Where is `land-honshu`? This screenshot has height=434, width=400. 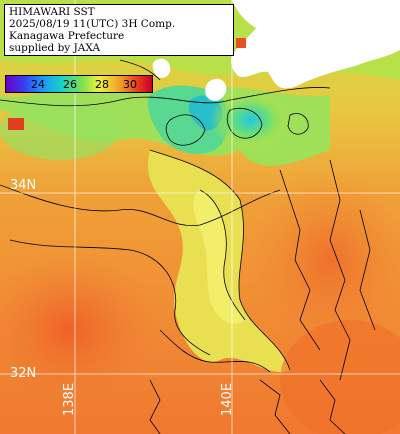 land-honshu is located at coordinates (315, 44).